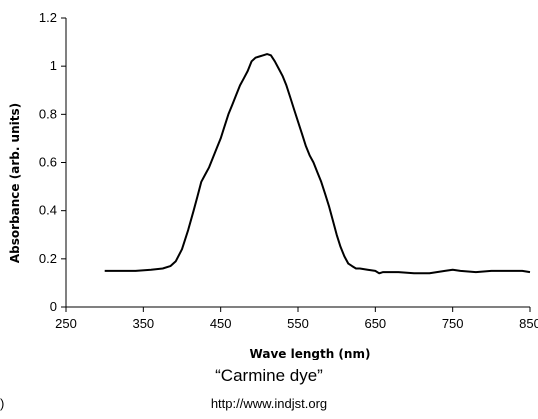 The width and height of the screenshot is (538, 419). I want to click on y-tick-label: 1.2, so click(48, 17).